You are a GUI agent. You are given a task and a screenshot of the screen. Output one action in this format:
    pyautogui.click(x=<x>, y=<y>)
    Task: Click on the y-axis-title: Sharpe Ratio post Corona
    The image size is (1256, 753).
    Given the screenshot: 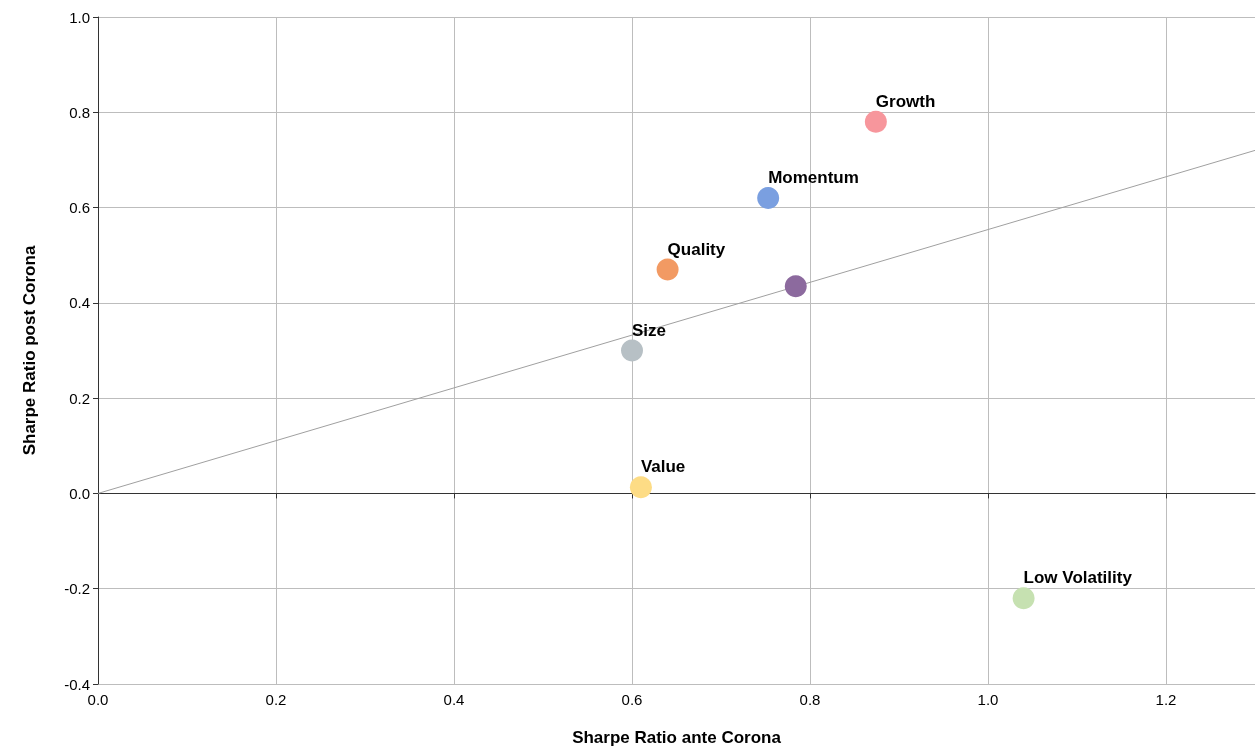 What is the action you would take?
    pyautogui.click(x=29, y=350)
    